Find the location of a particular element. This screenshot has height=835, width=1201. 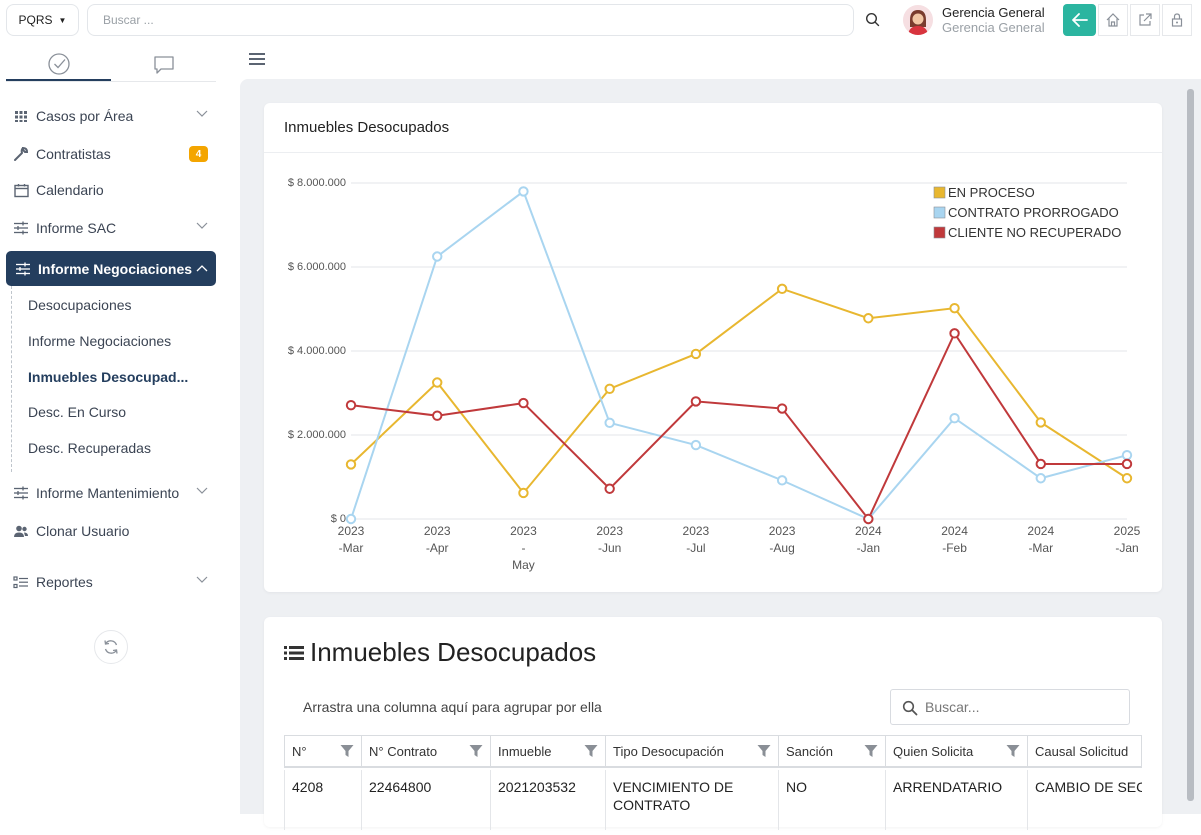

y-tick-label: $ 6.000.000 is located at coordinates (317, 267).